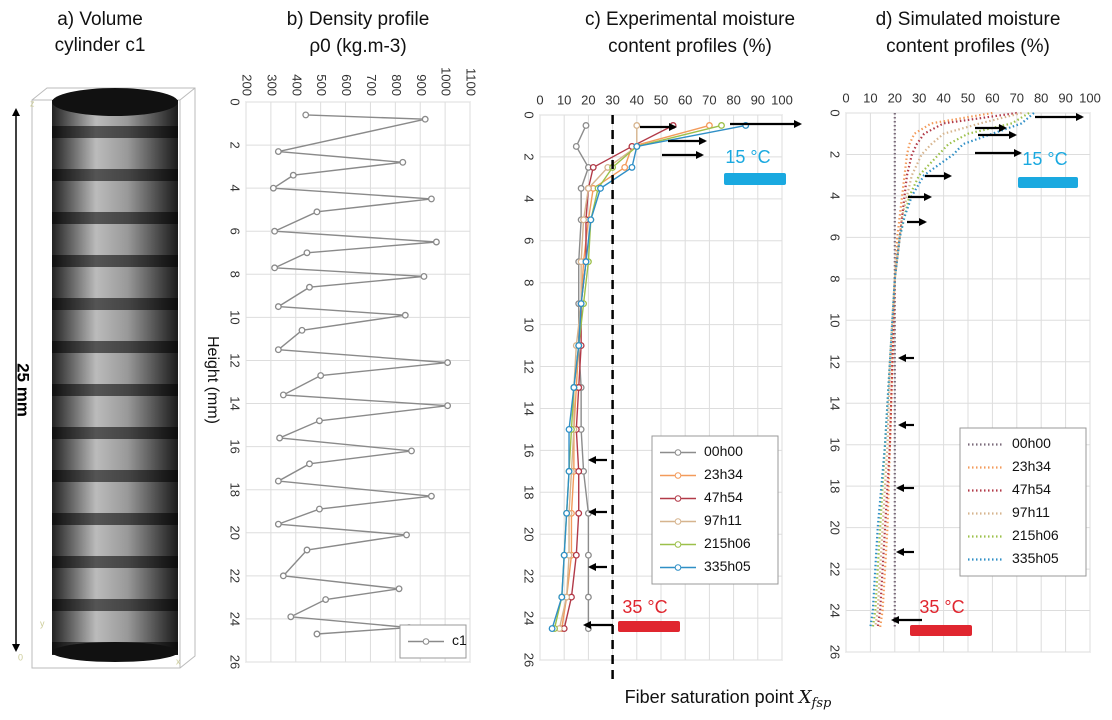 This screenshot has height=720, width=1112. Describe the element at coordinates (709, 697) in the screenshot. I see `fsp-text: Fiber saturation point` at that location.